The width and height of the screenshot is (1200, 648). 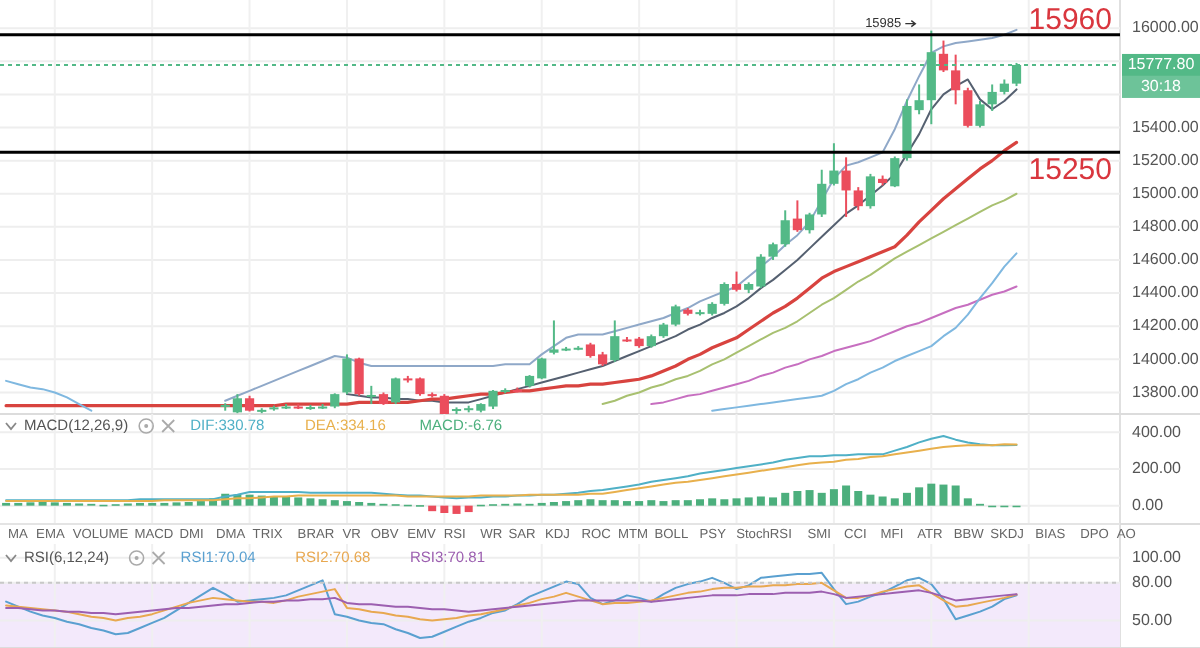 I want to click on y-tick-label: 80.00, so click(x=1153, y=582).